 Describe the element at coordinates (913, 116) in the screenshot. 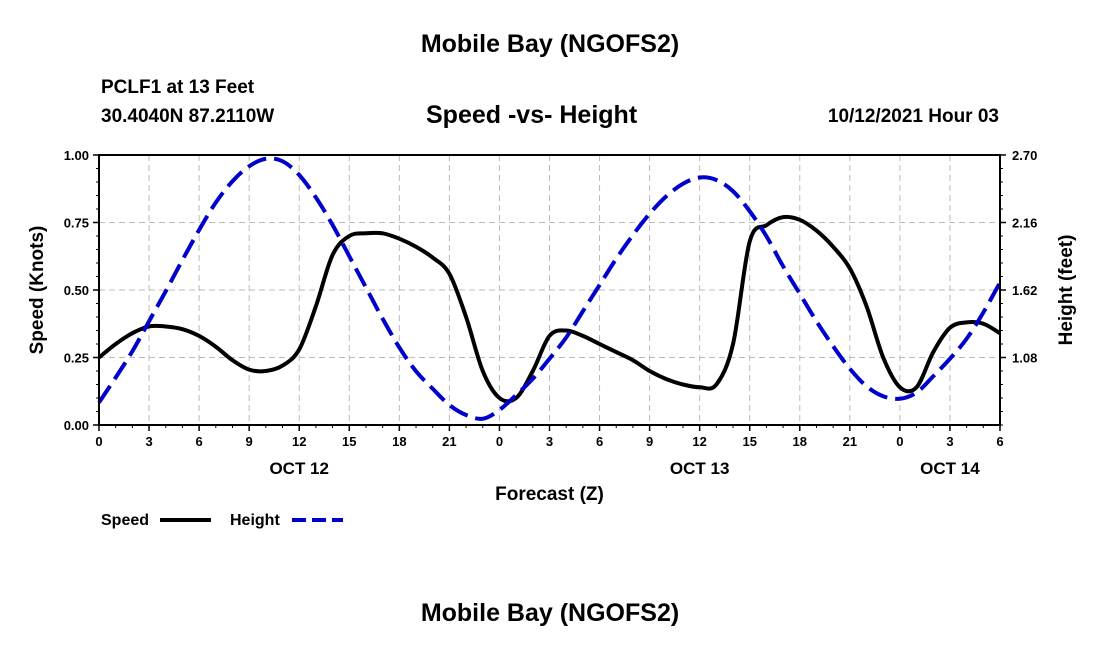

I see `forecast-timestamp: 10/12/2021 Hour 03` at that location.